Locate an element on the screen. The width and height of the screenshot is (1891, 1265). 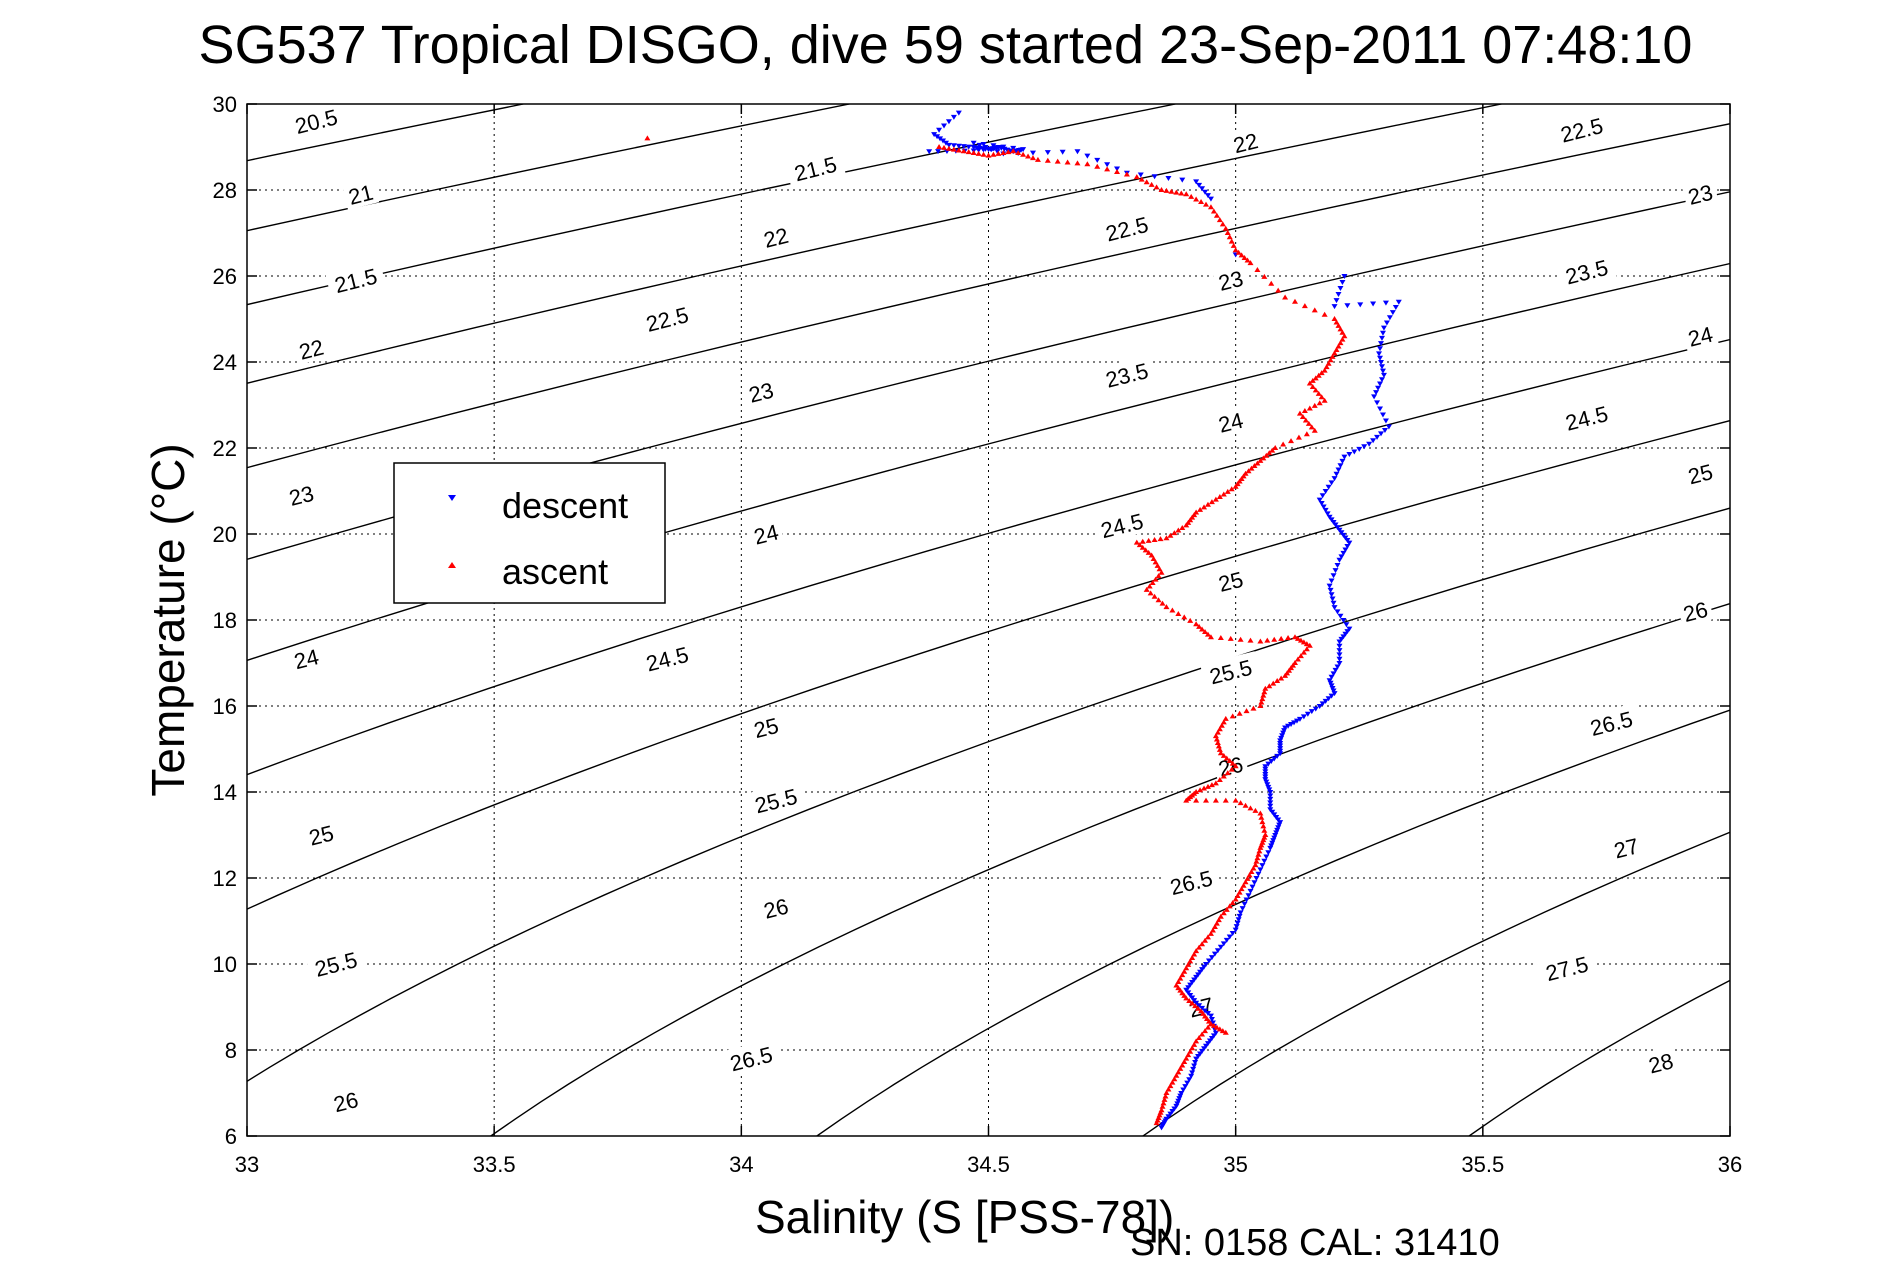
y-tick-label: 14 is located at coordinates (225, 792).